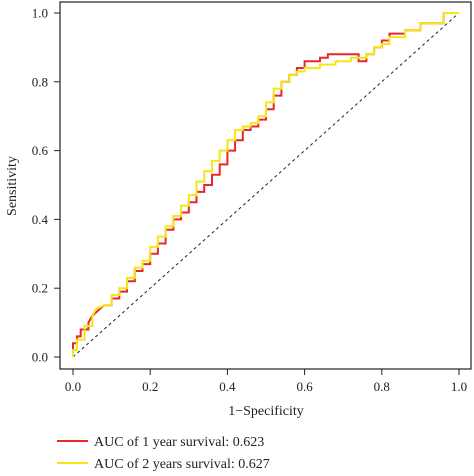 This screenshot has width=474, height=476. Describe the element at coordinates (40, 150) in the screenshot. I see `y-tick-label: 0.6` at that location.